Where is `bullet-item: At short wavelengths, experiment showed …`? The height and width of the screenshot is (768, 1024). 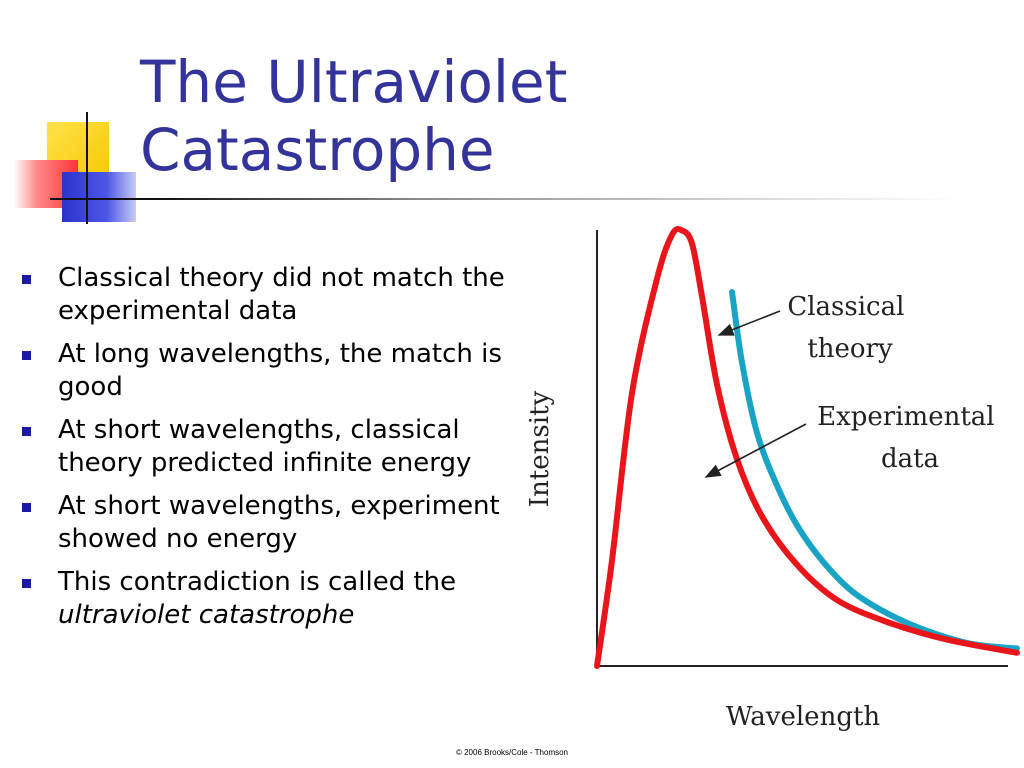 bullet-item: At short wavelengths, experiment showed … is located at coordinates (273, 523).